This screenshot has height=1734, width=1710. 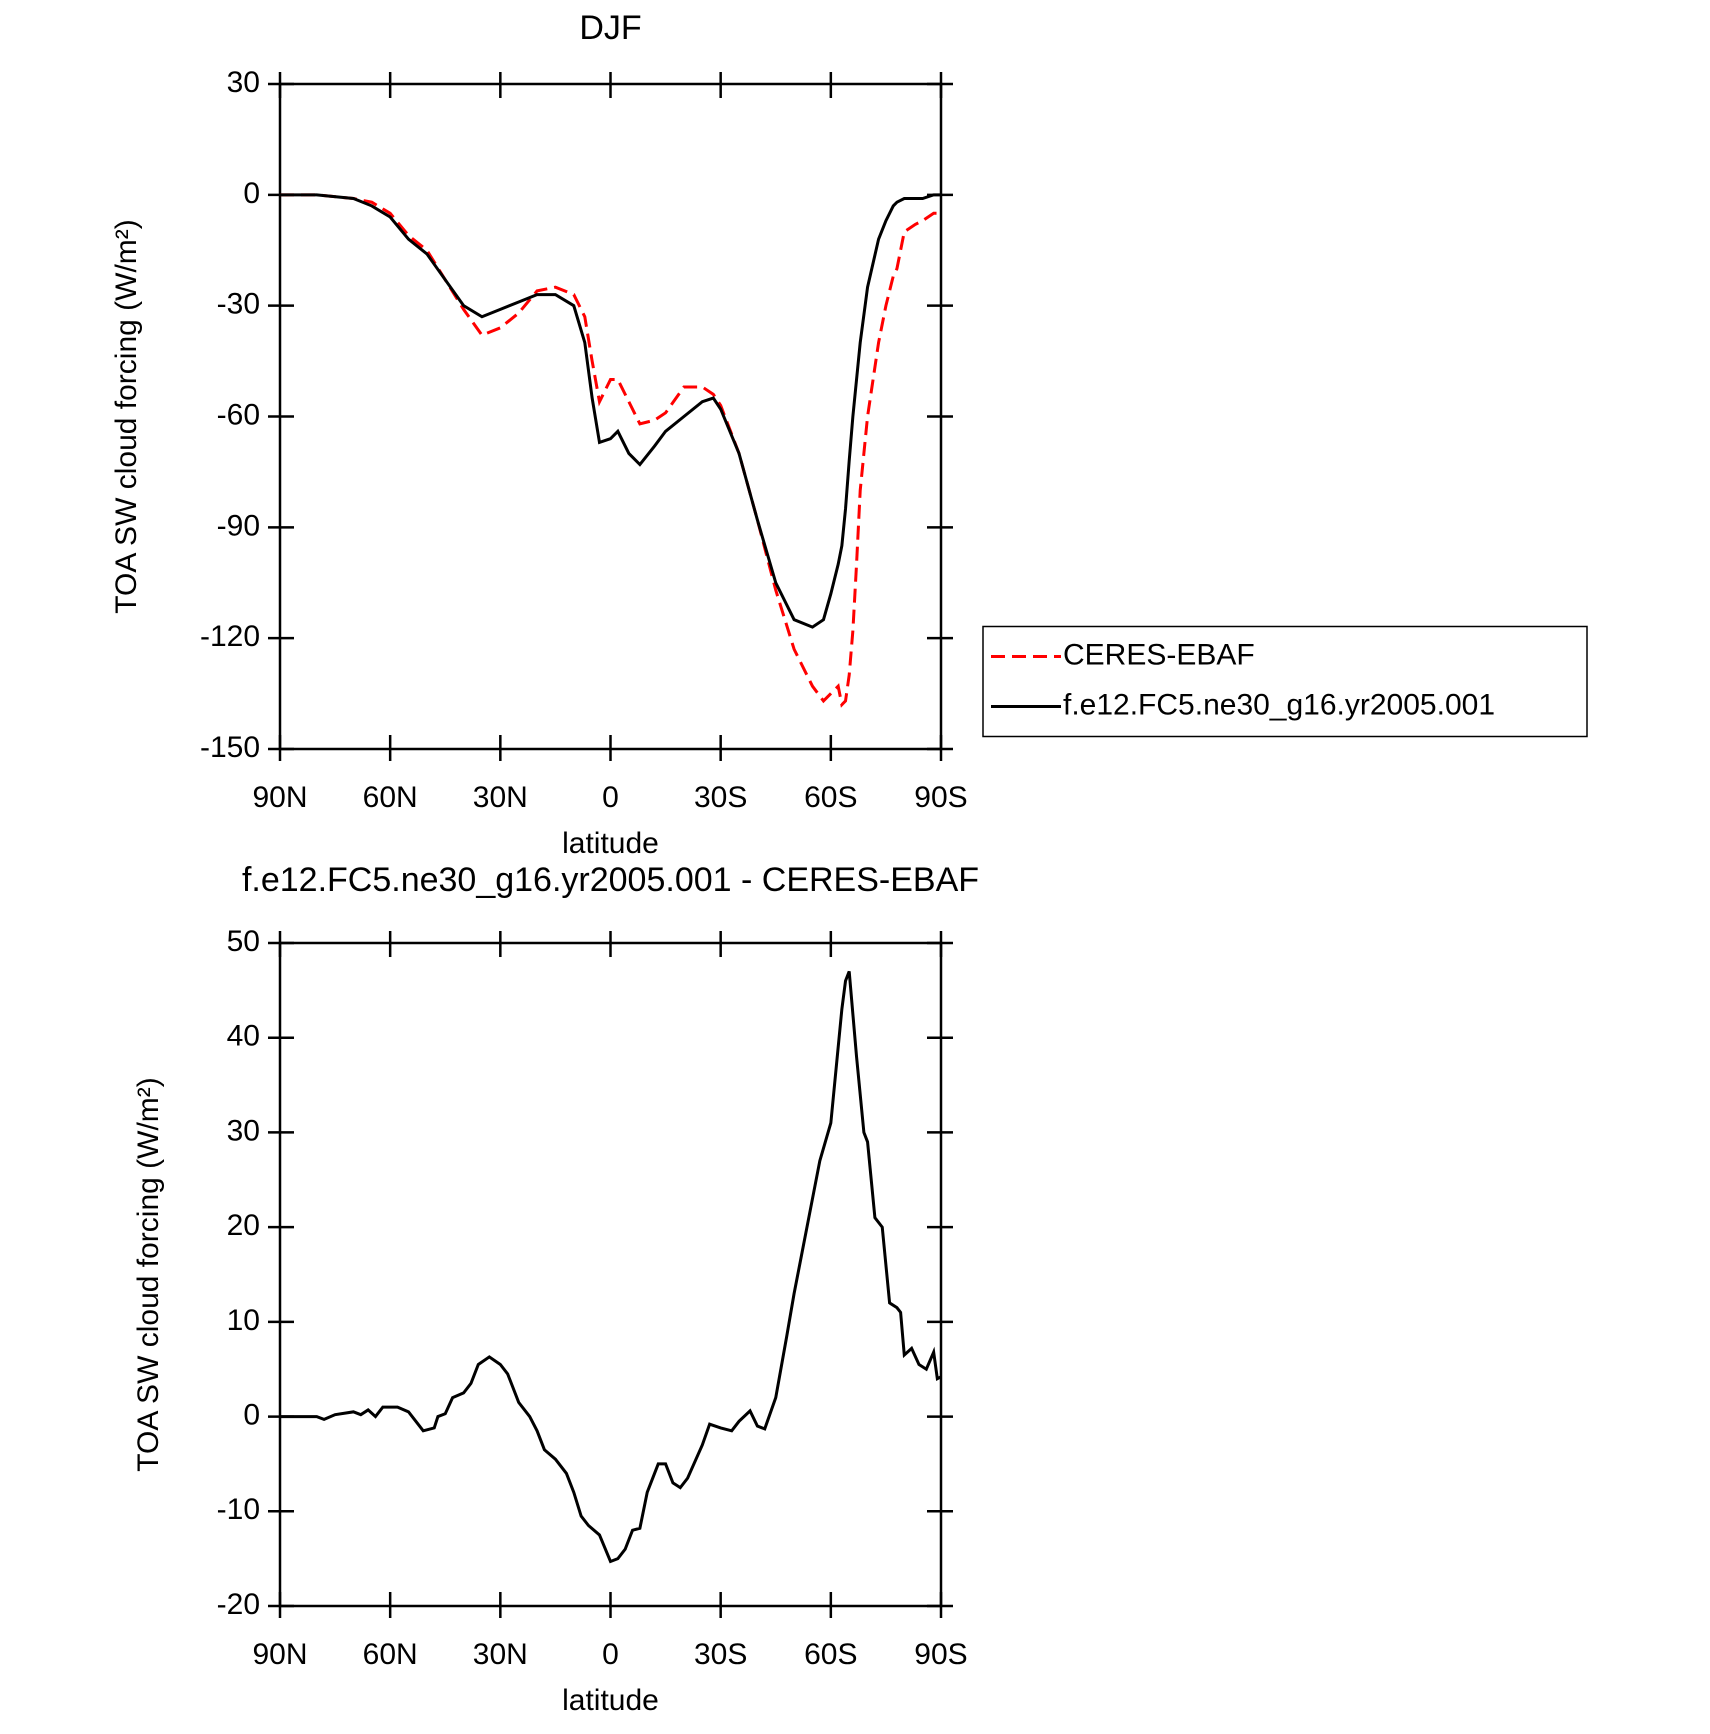 What do you see at coordinates (243, 1036) in the screenshot?
I see `y-tick-label: 40` at bounding box center [243, 1036].